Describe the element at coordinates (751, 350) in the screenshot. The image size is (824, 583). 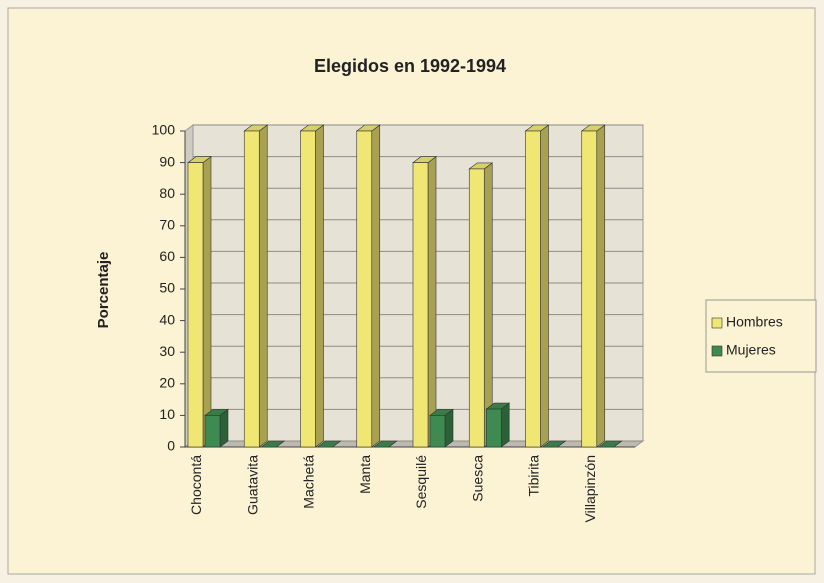
I see `legend-label: Mujeres` at that location.